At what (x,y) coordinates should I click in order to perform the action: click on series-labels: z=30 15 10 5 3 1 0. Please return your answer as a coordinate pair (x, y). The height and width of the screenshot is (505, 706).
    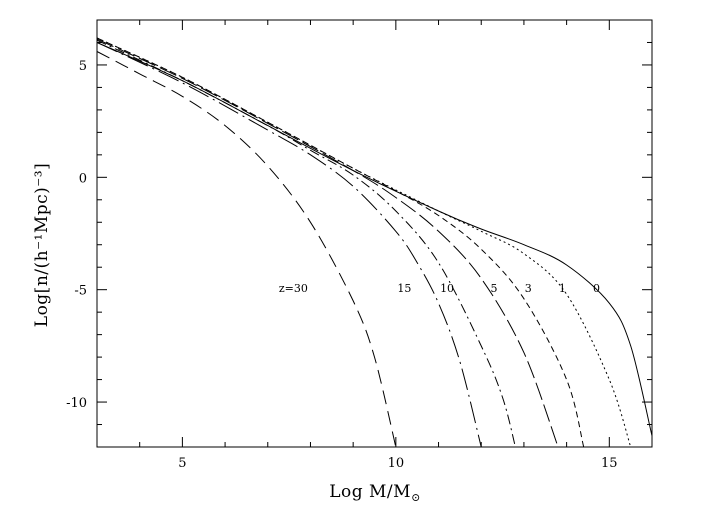
    Looking at the image, I should click on (439, 288).